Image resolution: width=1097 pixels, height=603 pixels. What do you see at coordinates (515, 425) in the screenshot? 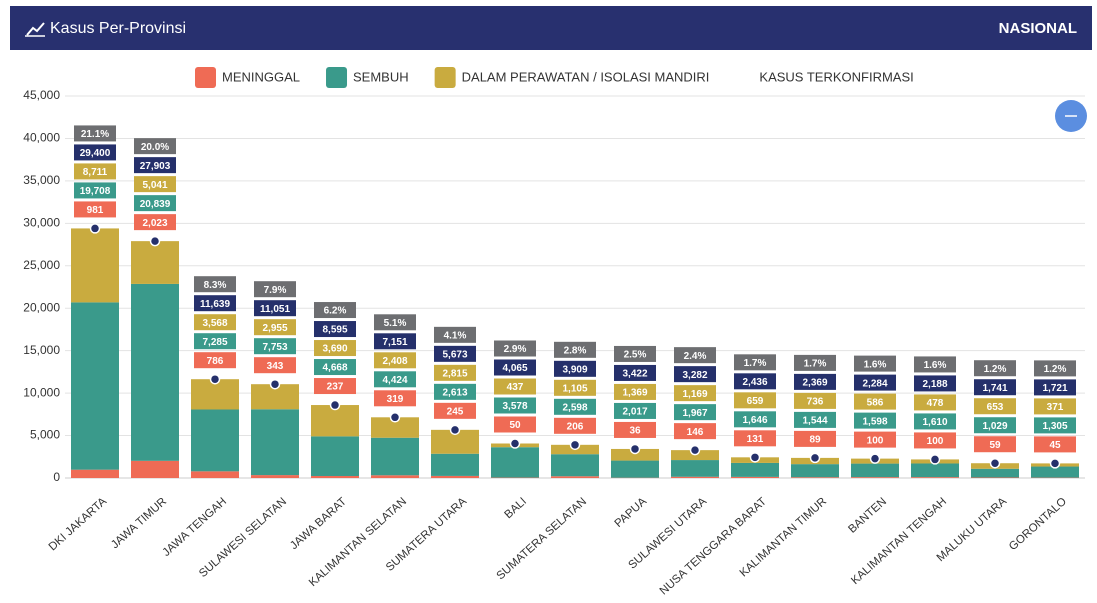
I see `data-label: 50` at bounding box center [515, 425].